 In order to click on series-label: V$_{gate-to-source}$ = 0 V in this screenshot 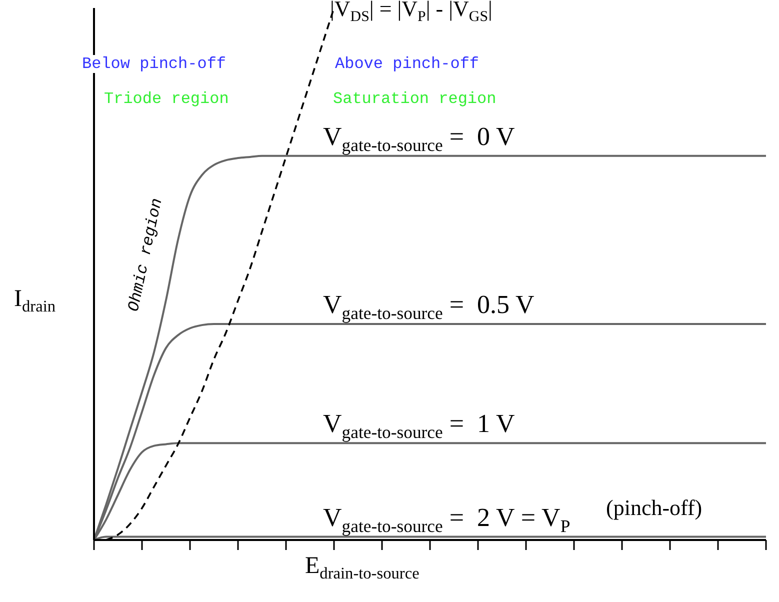, I will do `click(419, 139)`.